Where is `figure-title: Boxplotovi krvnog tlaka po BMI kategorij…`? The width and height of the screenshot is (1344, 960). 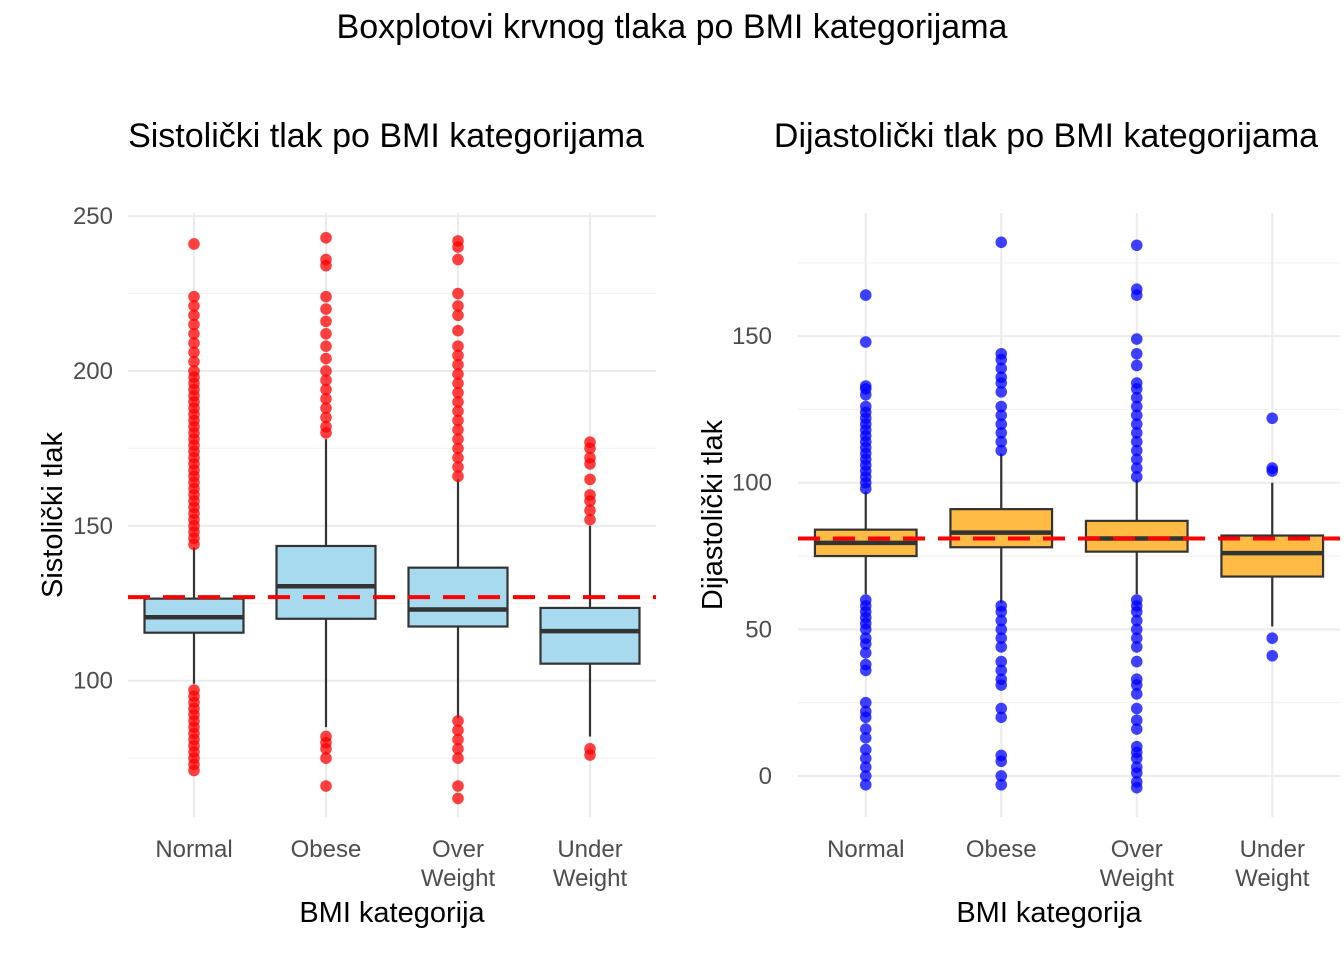
figure-title: Boxplotovi krvnog tlaka po BMI kategorij… is located at coordinates (672, 27).